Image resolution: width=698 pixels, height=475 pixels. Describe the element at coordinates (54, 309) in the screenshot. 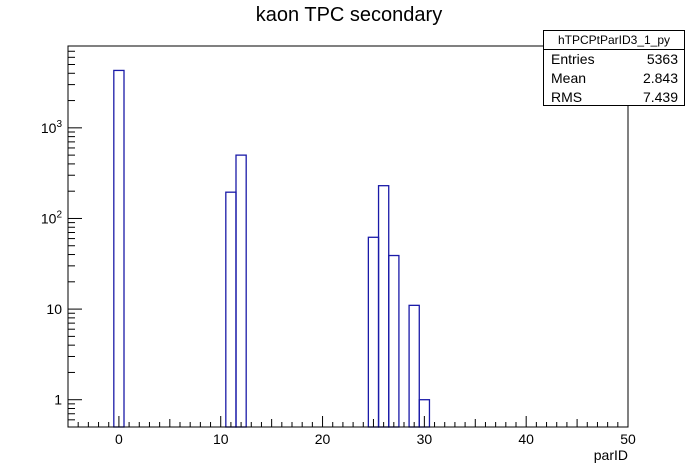

I see `y-tick-label: 10` at that location.